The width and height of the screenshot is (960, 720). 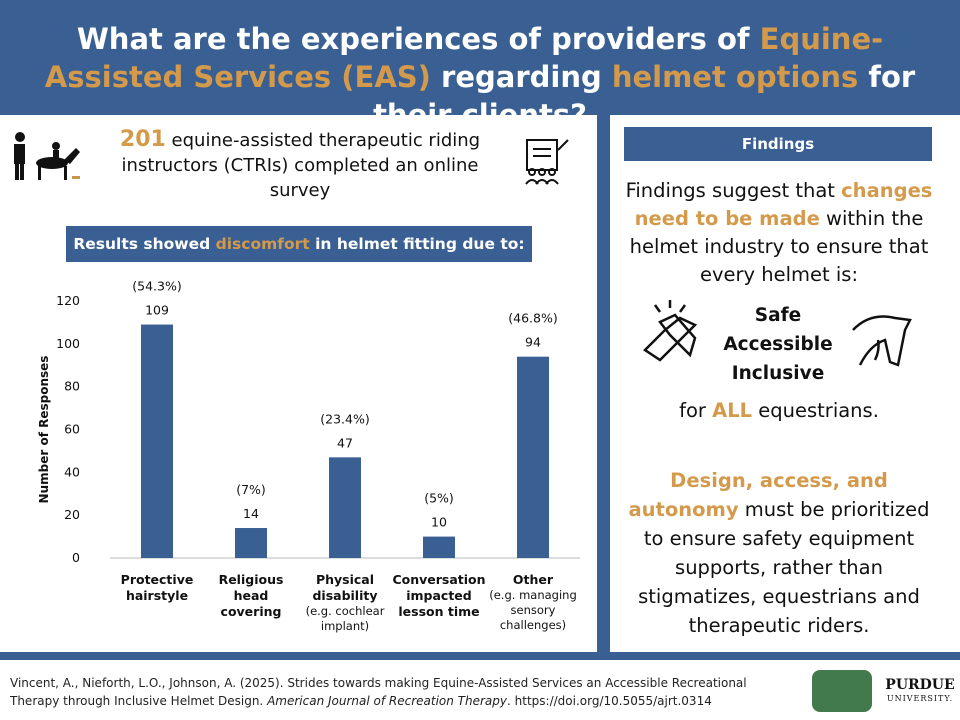 What do you see at coordinates (344, 418) in the screenshot?
I see `percent-label: (23.4%)` at bounding box center [344, 418].